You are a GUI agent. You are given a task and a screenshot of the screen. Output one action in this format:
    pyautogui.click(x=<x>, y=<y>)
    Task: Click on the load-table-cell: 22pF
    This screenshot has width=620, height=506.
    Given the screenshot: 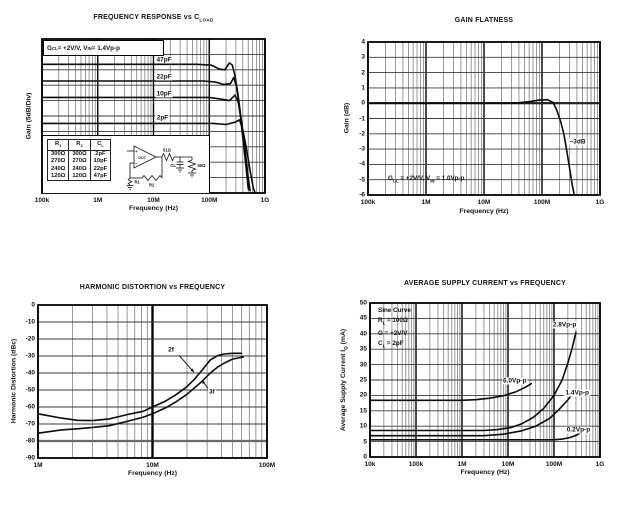 What is the action you would take?
    pyautogui.click(x=100, y=168)
    